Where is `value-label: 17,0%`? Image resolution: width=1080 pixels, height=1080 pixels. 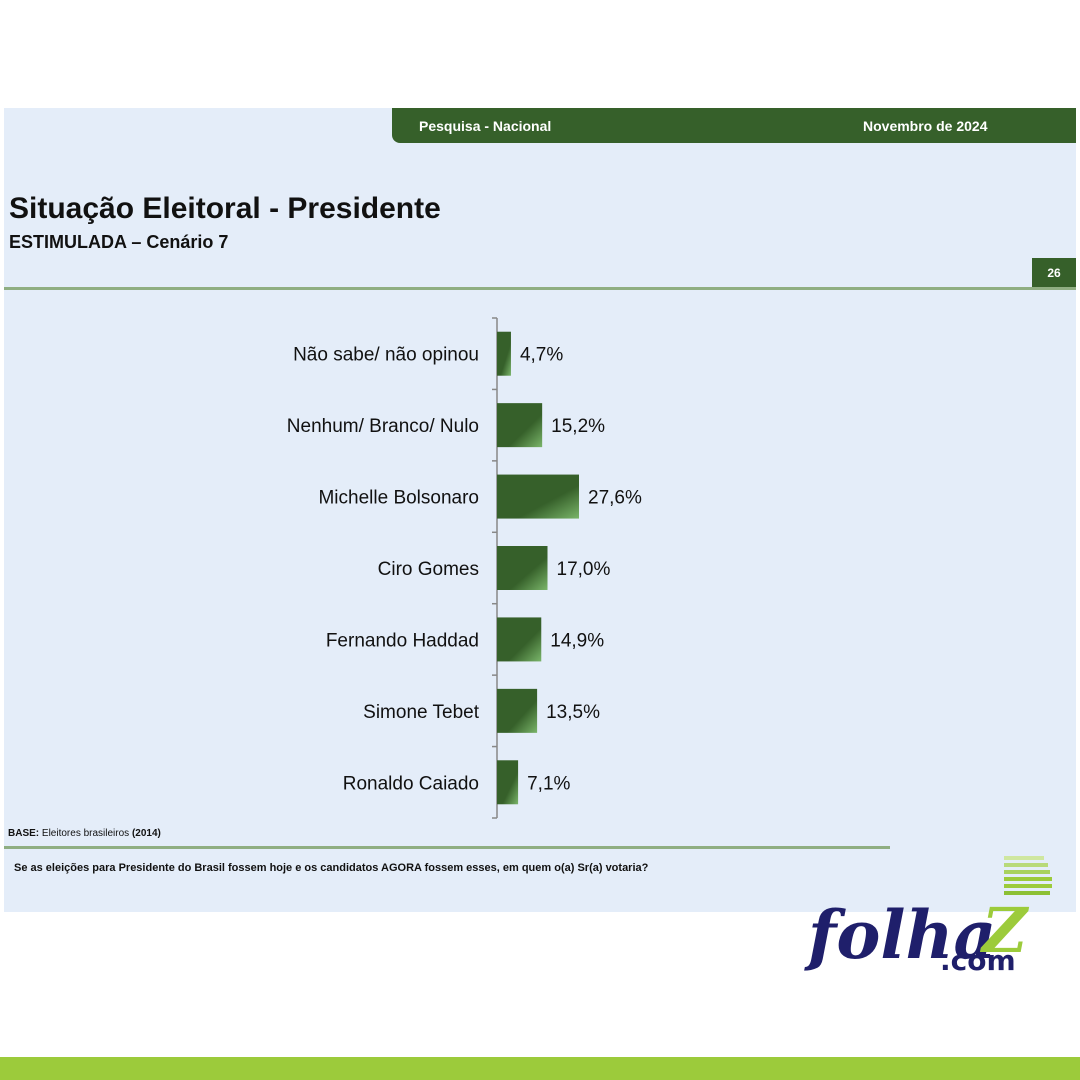 value-label: 17,0% is located at coordinates (584, 569).